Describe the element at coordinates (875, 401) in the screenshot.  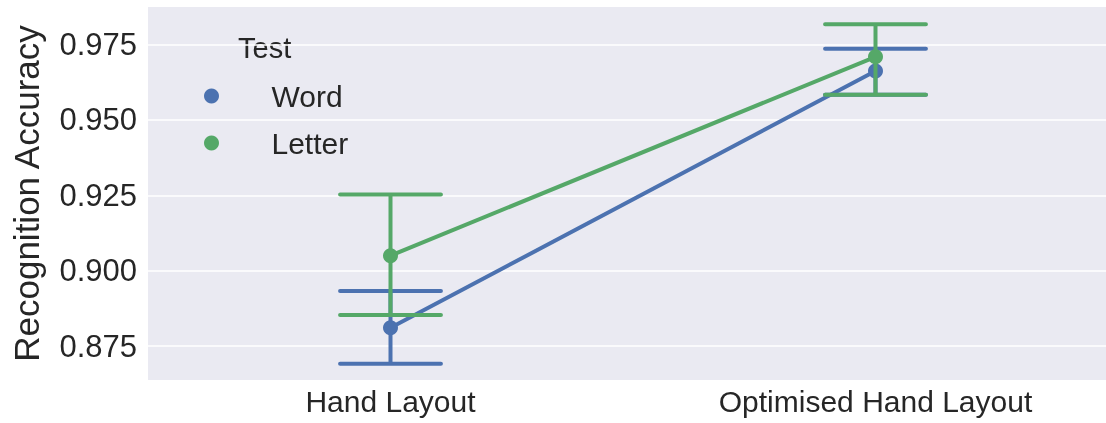
I see `x-tick-label: Optimised Hand Layout` at that location.